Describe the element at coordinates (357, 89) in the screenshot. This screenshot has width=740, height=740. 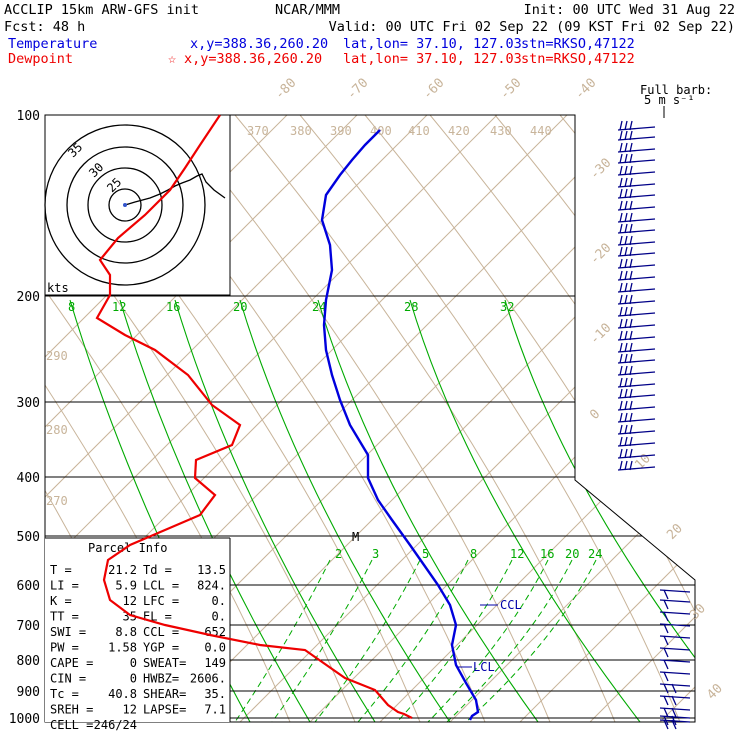
I see `isotherm-label: -70` at that location.